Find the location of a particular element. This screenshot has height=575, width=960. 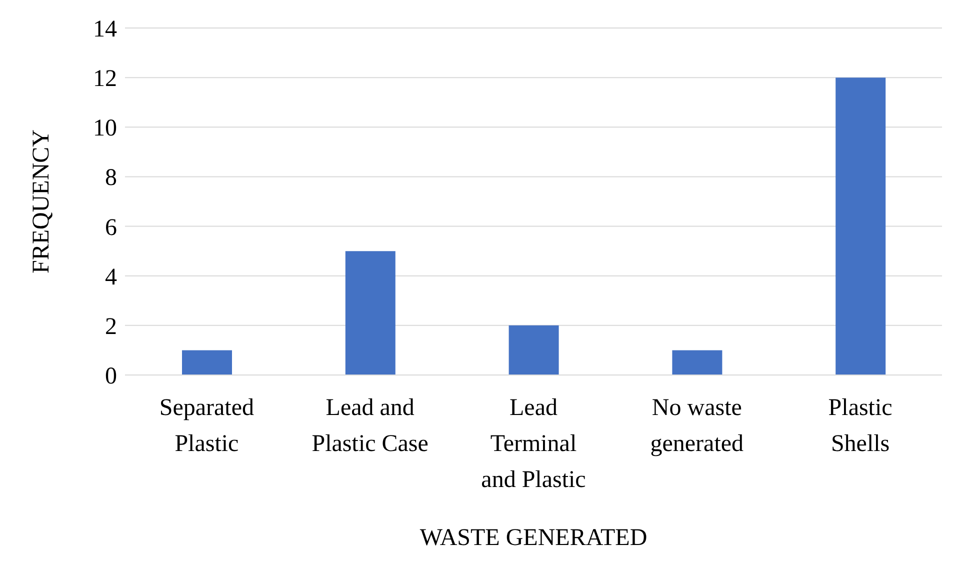

y-tick-label: 4 is located at coordinates (111, 277).